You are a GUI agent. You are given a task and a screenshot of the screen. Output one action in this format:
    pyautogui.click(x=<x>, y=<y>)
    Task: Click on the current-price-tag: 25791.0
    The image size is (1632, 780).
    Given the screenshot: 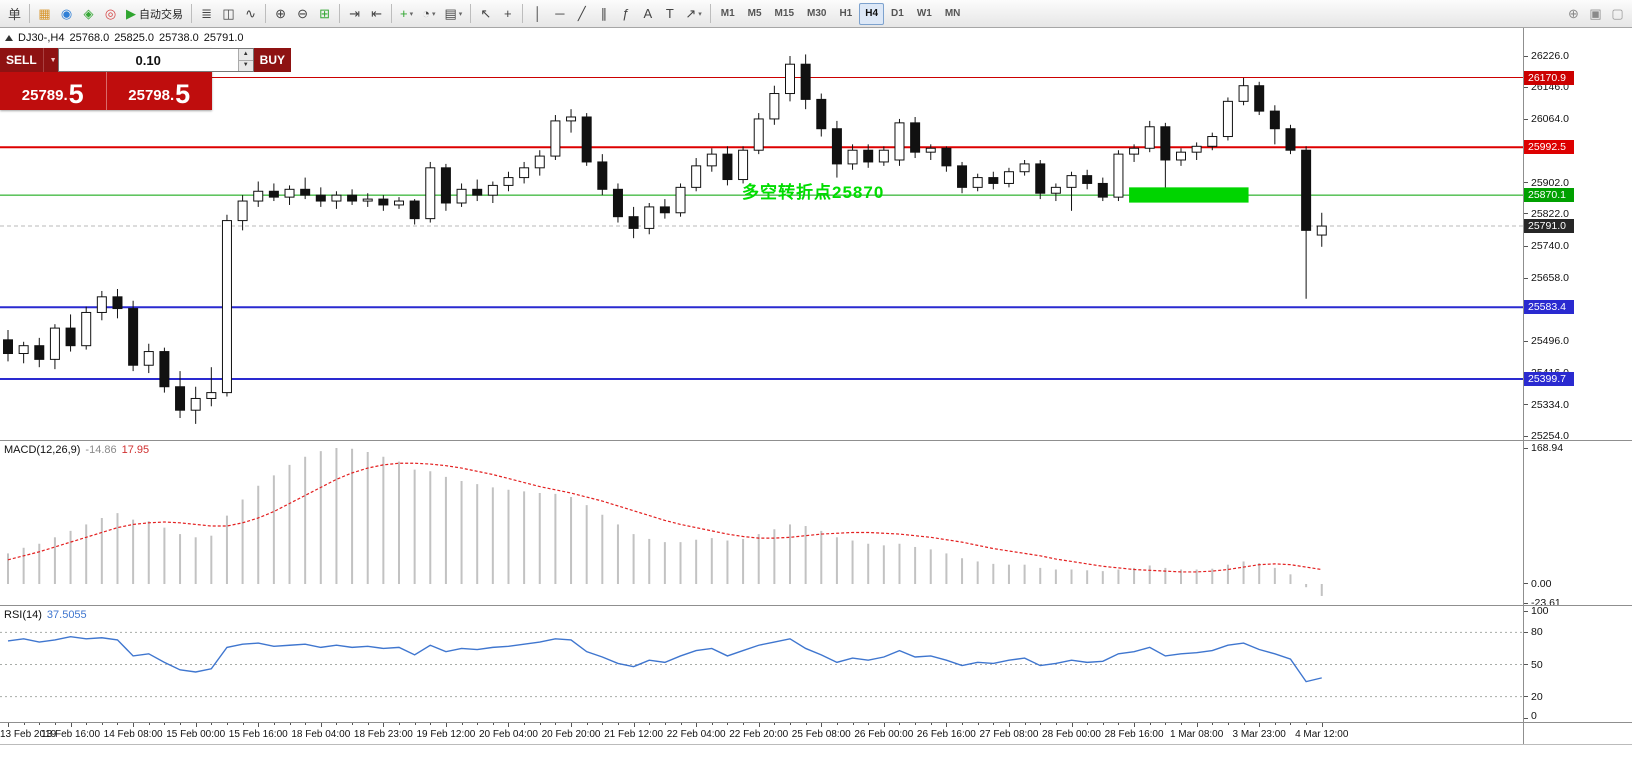 What is the action you would take?
    pyautogui.click(x=1549, y=226)
    